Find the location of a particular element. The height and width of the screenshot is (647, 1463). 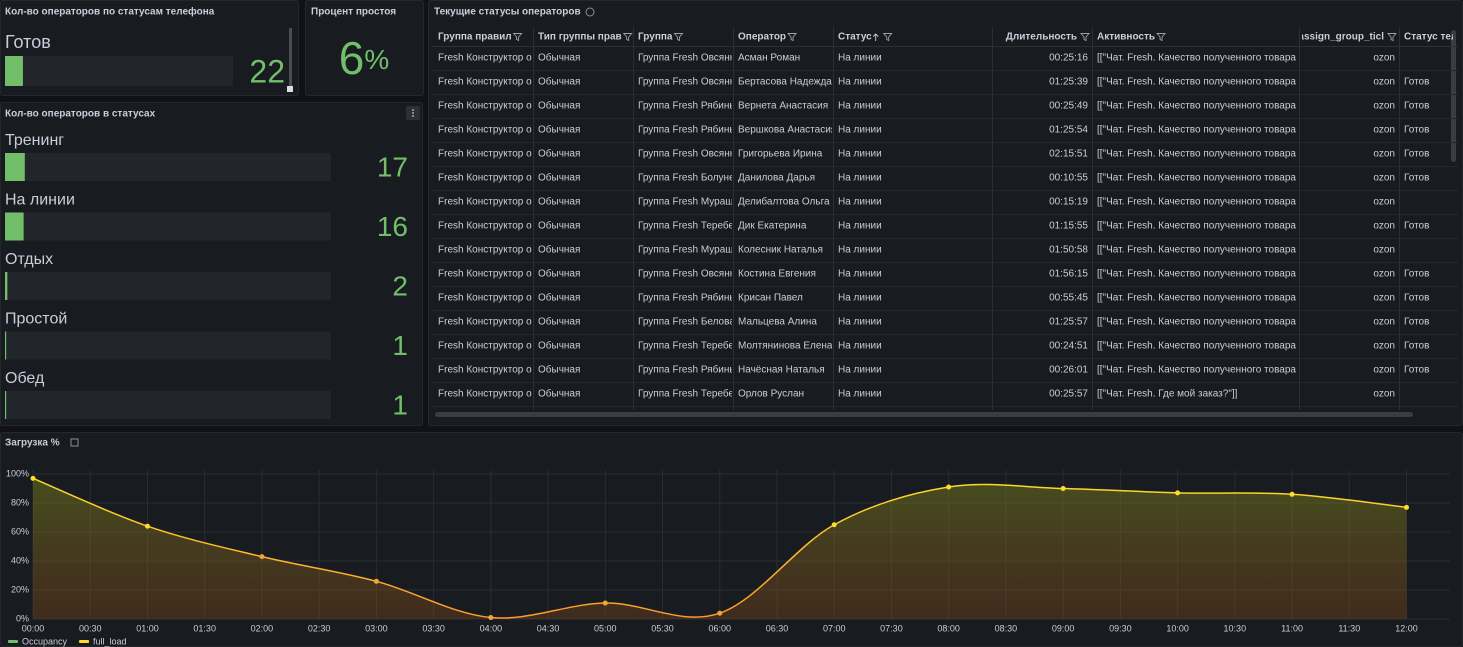

gauge-bar is located at coordinates (6, 405).